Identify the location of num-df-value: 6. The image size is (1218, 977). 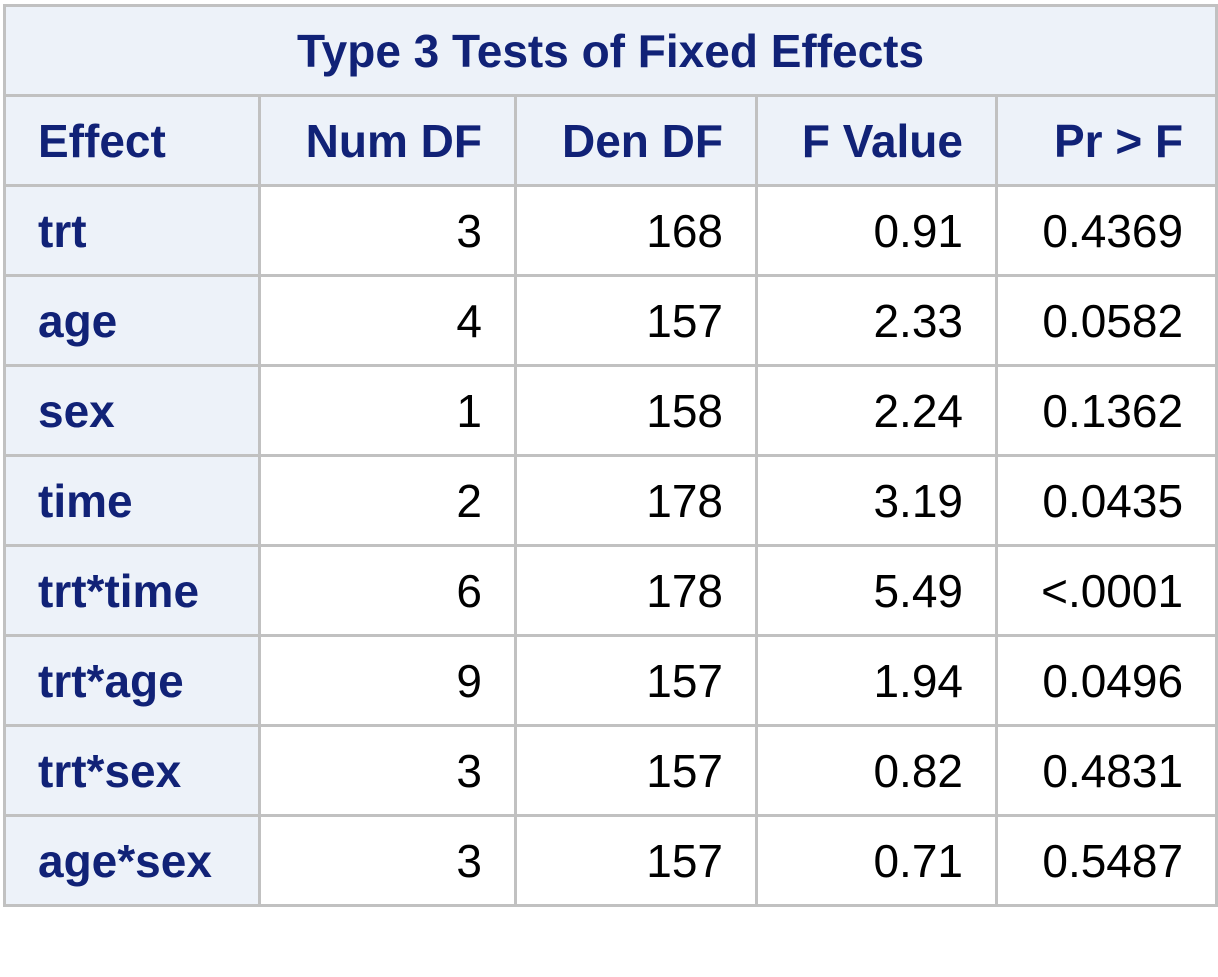
(387, 590).